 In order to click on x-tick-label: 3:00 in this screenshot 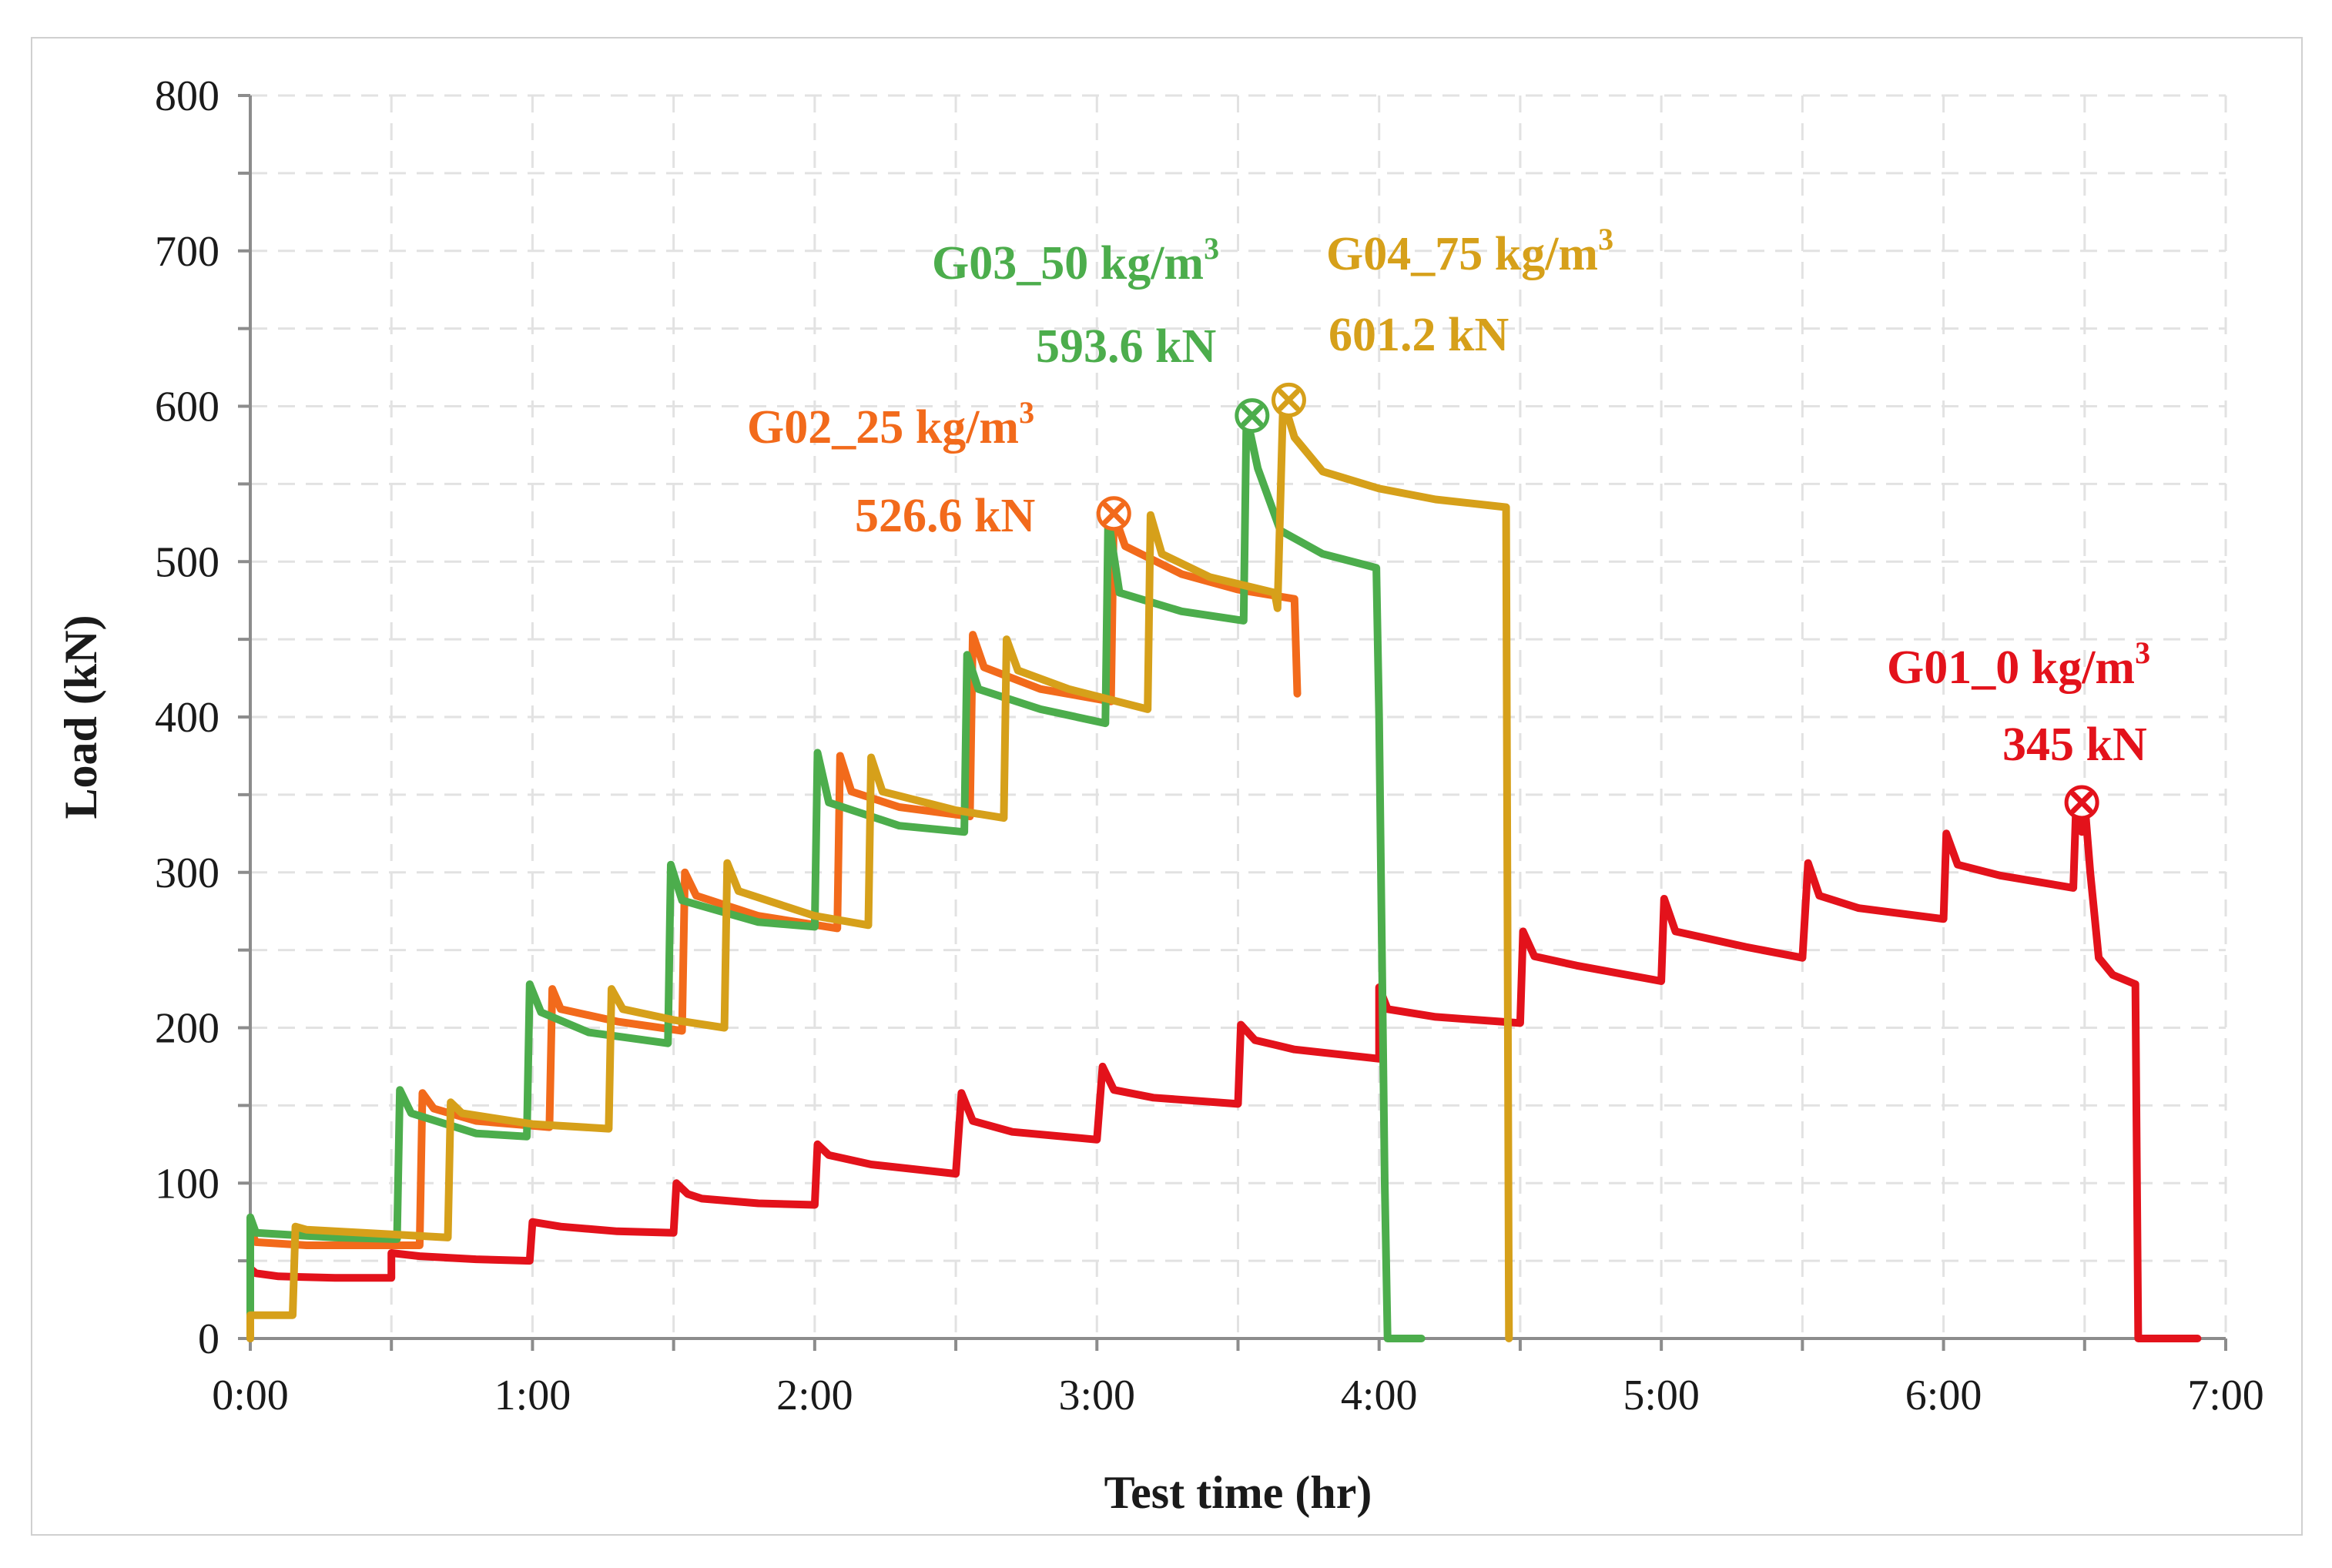, I will do `click(1097, 1396)`.